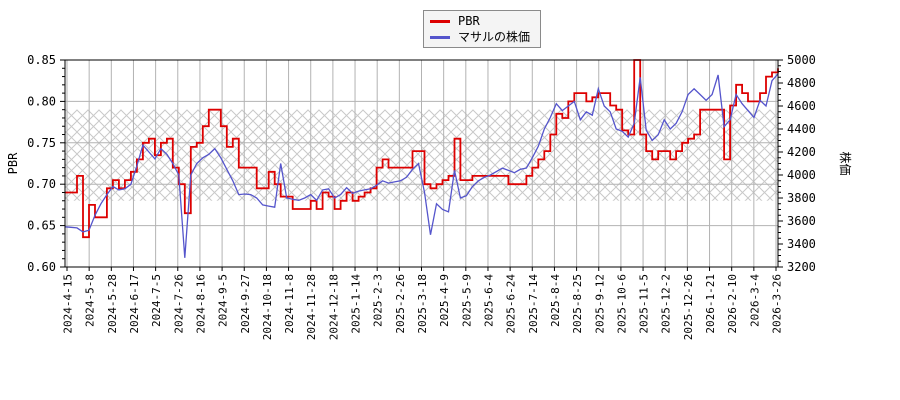 Image resolution: width=900 pixels, height=400 pixels. I want to click on svg-text: 4600, so click(801, 106).